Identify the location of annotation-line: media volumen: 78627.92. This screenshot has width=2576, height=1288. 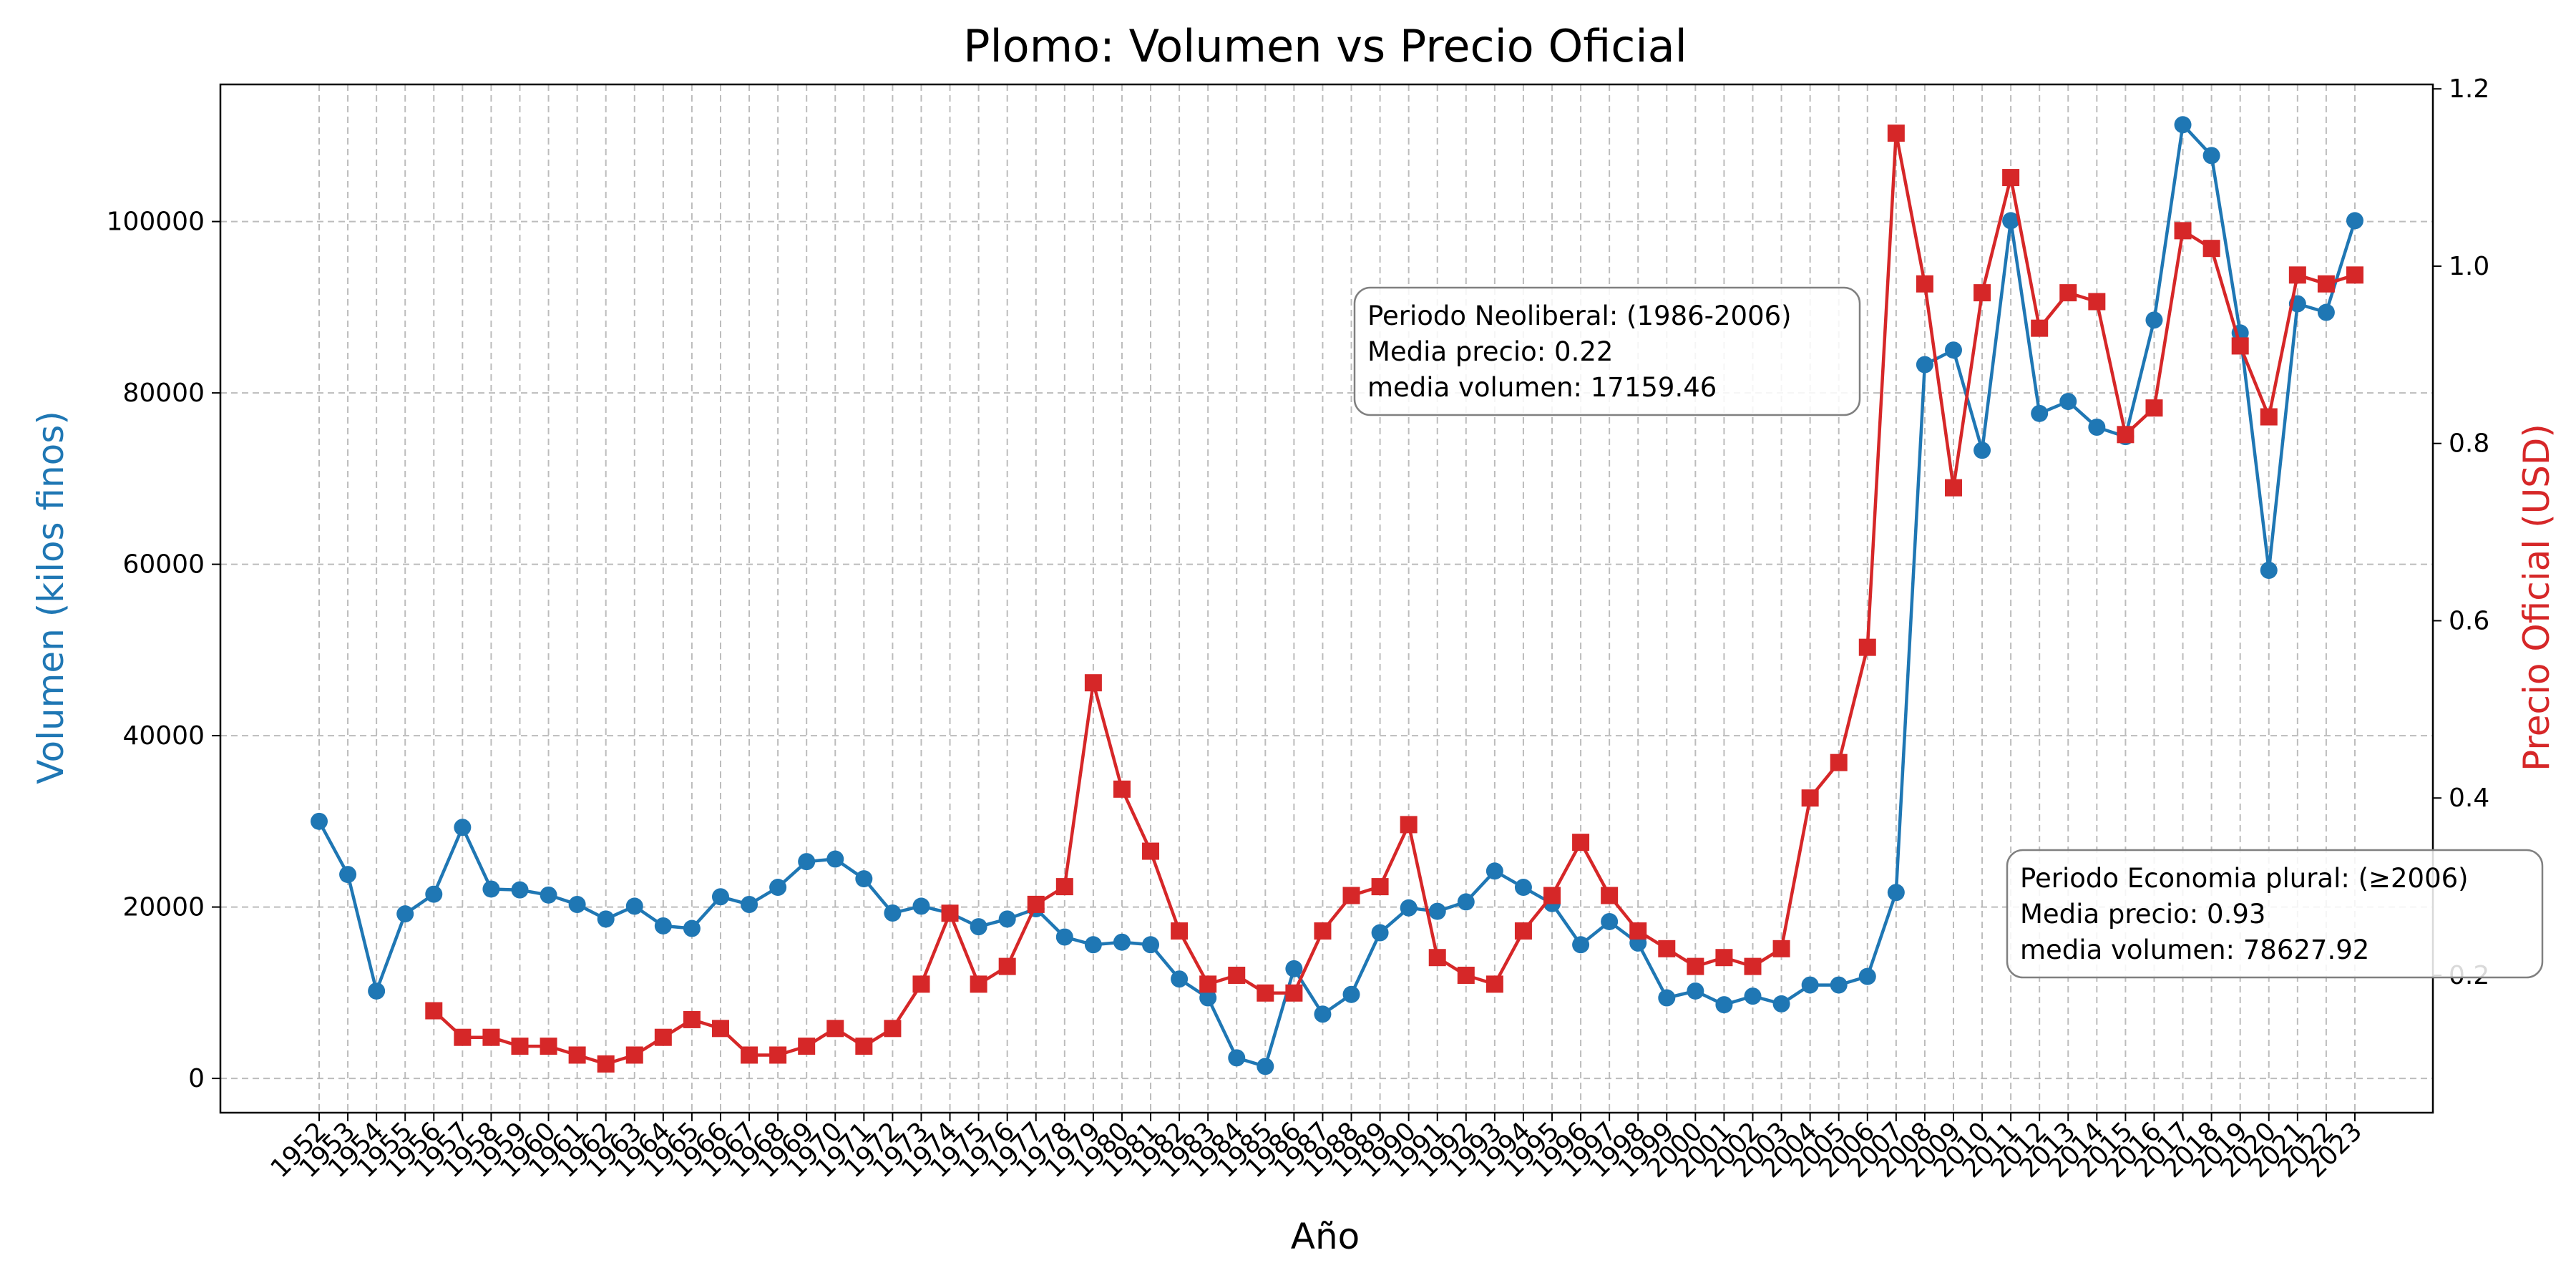
(2194, 950).